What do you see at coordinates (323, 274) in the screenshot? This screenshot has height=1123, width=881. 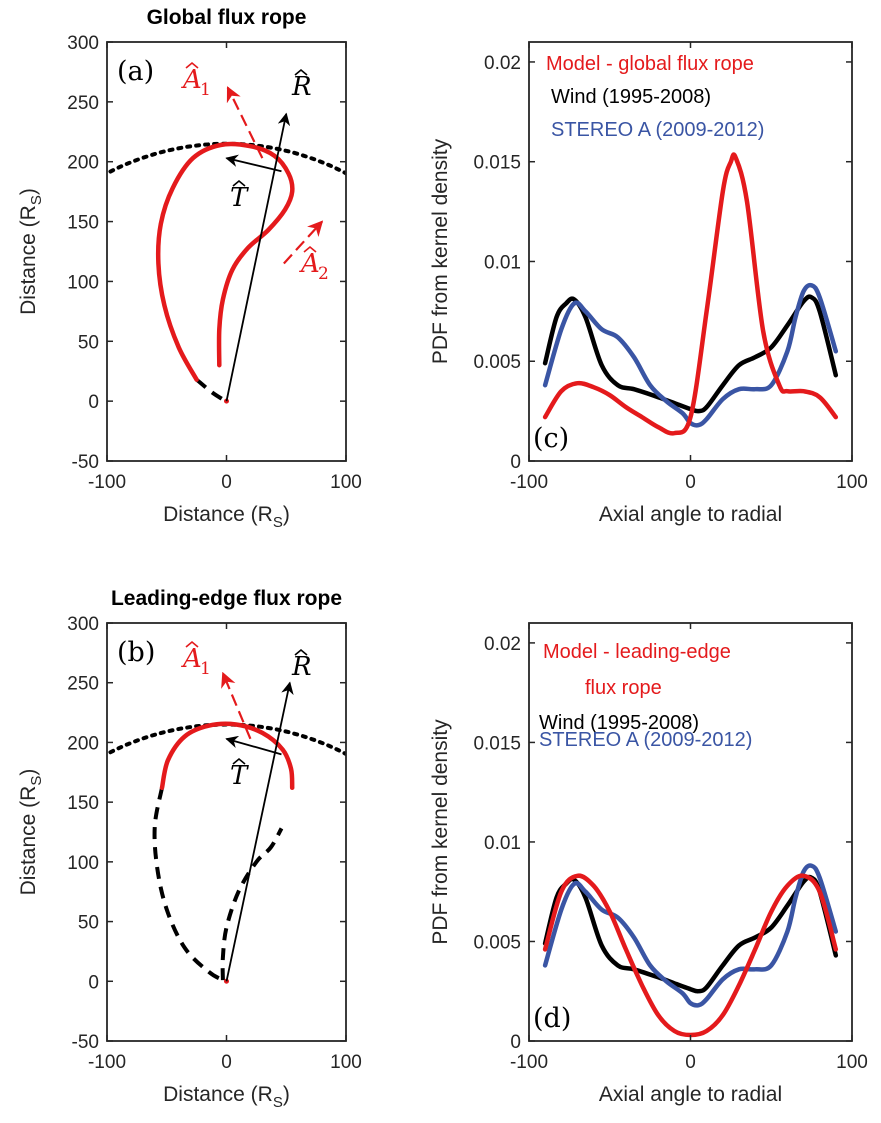 I see `vector-a2-subscript: 2` at bounding box center [323, 274].